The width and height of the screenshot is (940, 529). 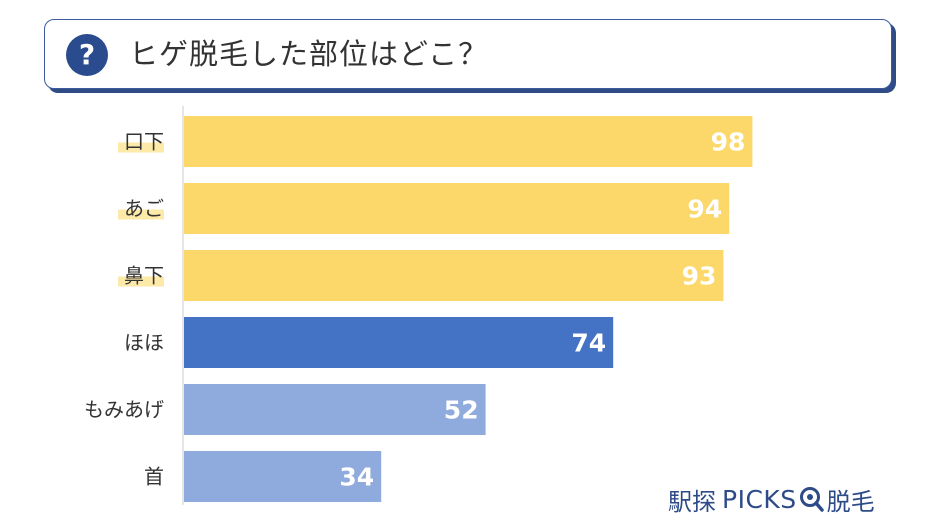 What do you see at coordinates (154, 477) in the screenshot?
I see `category-label-5: 首` at bounding box center [154, 477].